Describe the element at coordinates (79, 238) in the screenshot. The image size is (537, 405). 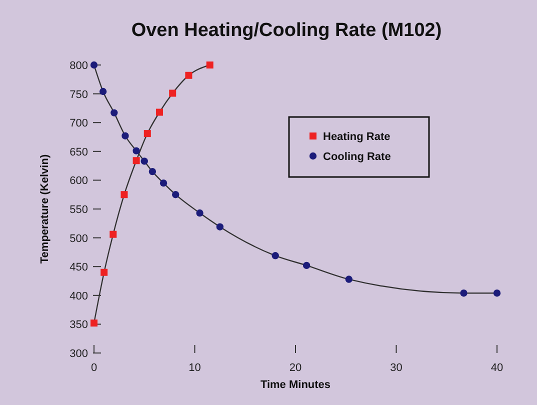
I see `y-tick-label: 500` at that location.